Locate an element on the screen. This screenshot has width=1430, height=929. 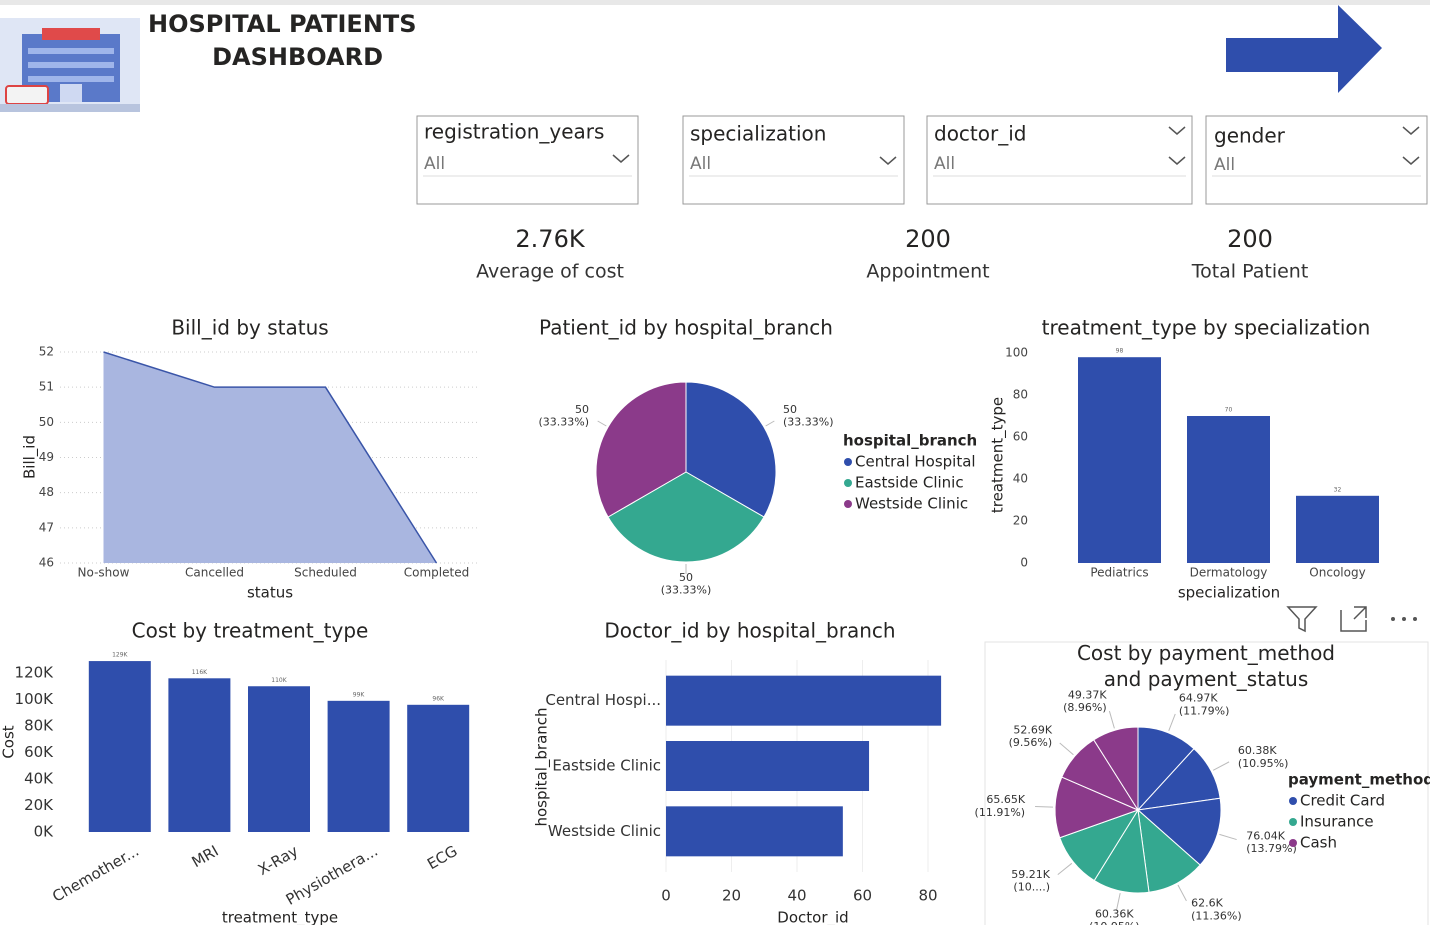
legend-label: Eastside Clinic is located at coordinates (909, 483).